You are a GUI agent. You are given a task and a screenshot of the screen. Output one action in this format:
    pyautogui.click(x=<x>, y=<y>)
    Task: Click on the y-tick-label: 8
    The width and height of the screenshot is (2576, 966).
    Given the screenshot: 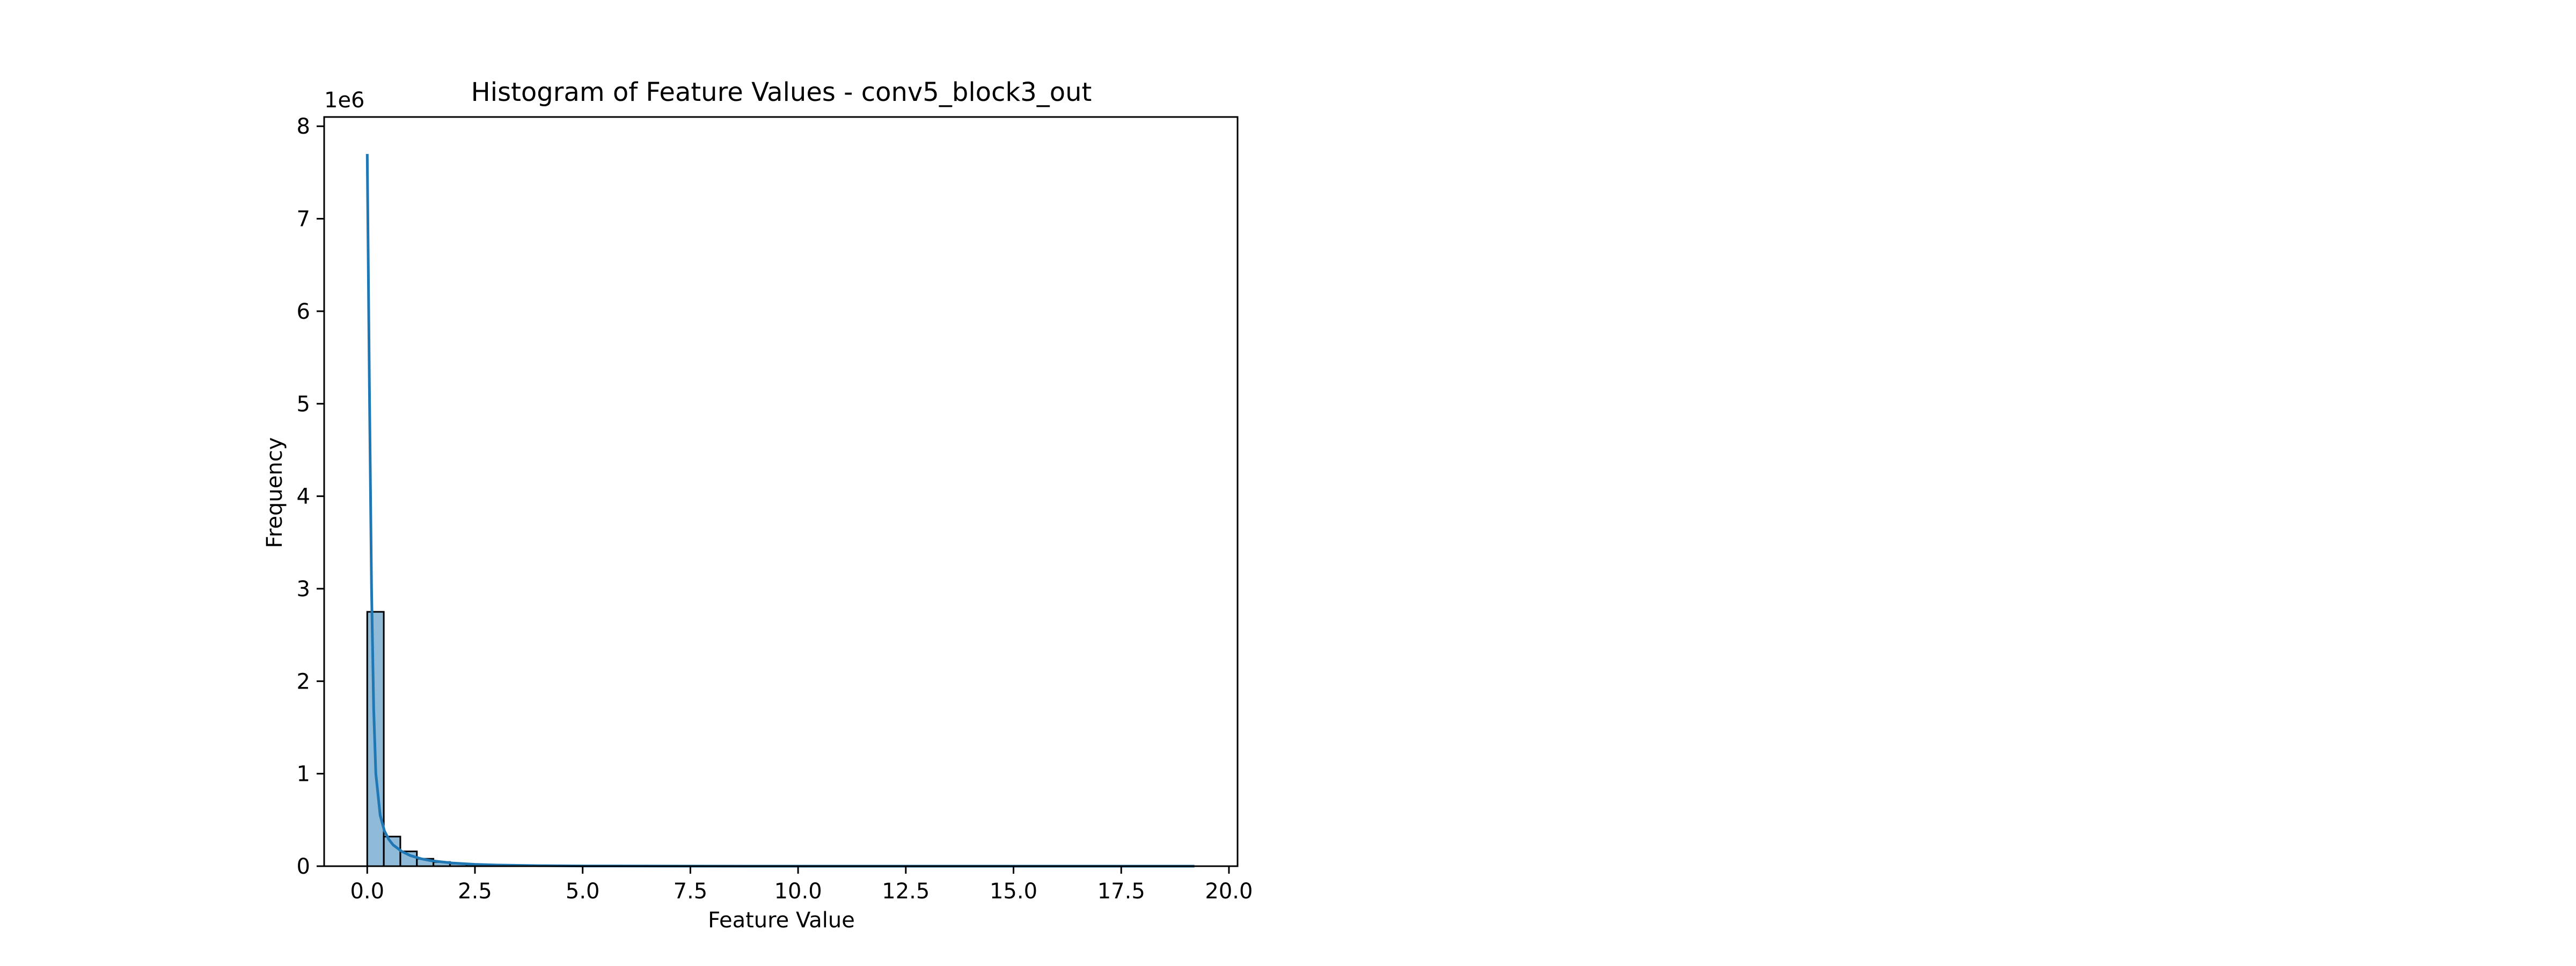 What is the action you would take?
    pyautogui.click(x=303, y=126)
    